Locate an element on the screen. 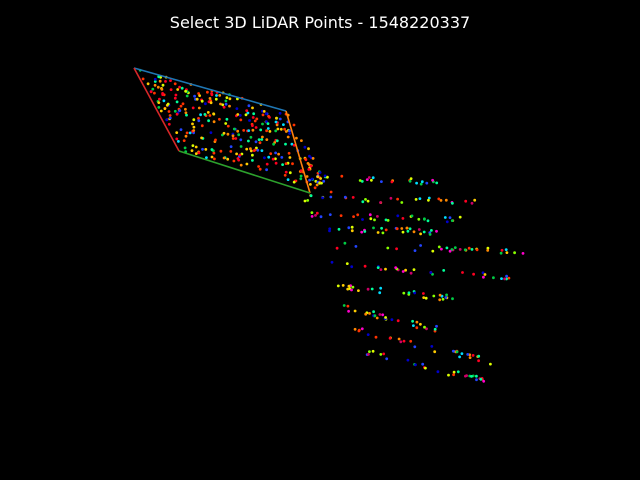  selection-edge-right is located at coordinates (298, 152).